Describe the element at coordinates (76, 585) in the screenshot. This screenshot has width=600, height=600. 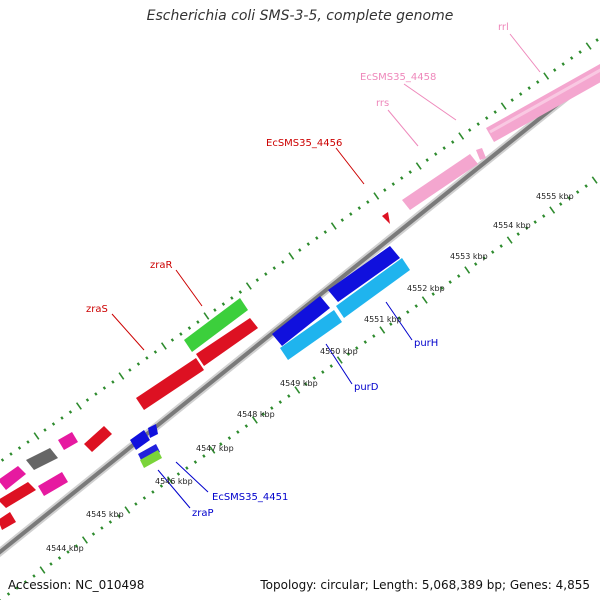
I see `accession-text: Accession: NC_010498` at that location.